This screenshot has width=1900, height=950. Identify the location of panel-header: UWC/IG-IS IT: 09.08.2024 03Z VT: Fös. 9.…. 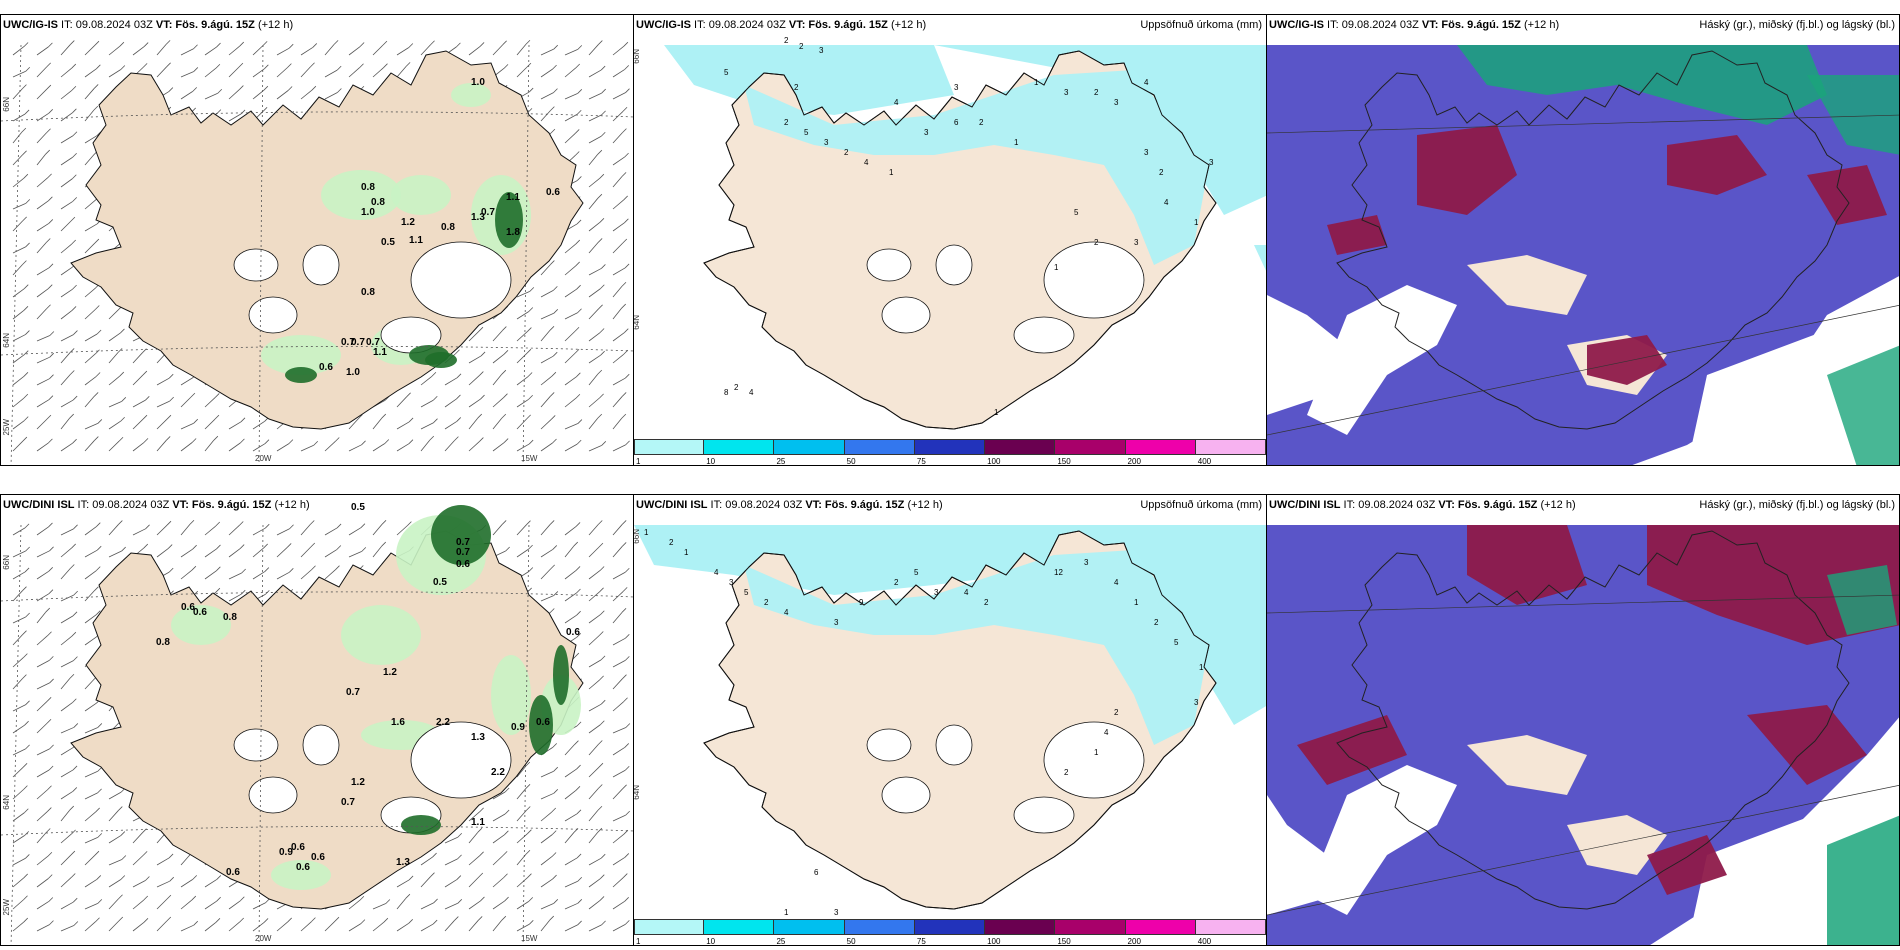
(148, 25).